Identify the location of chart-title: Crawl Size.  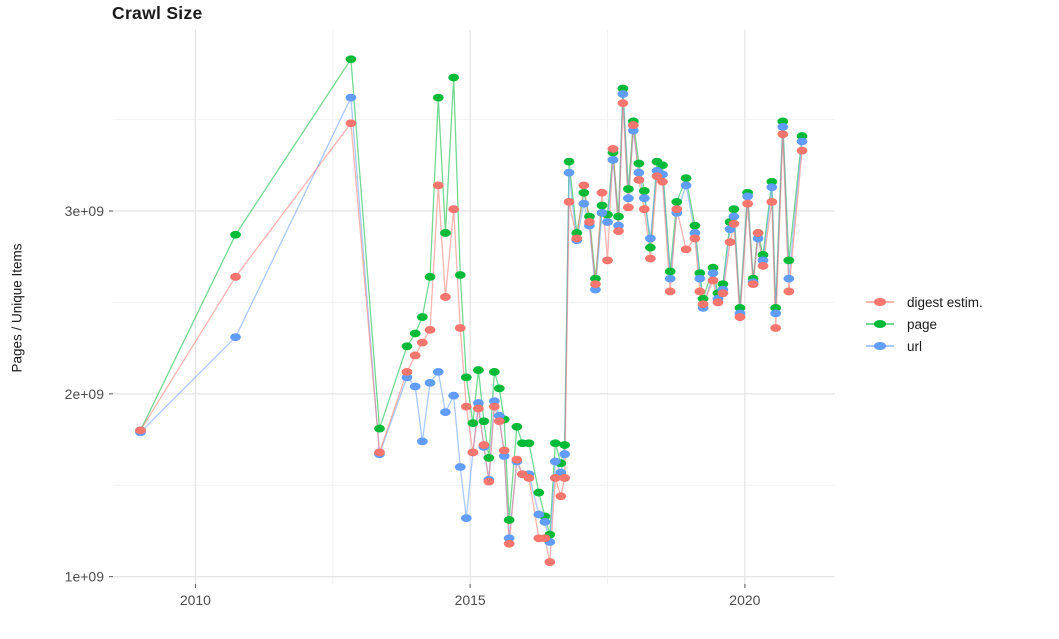
(157, 13).